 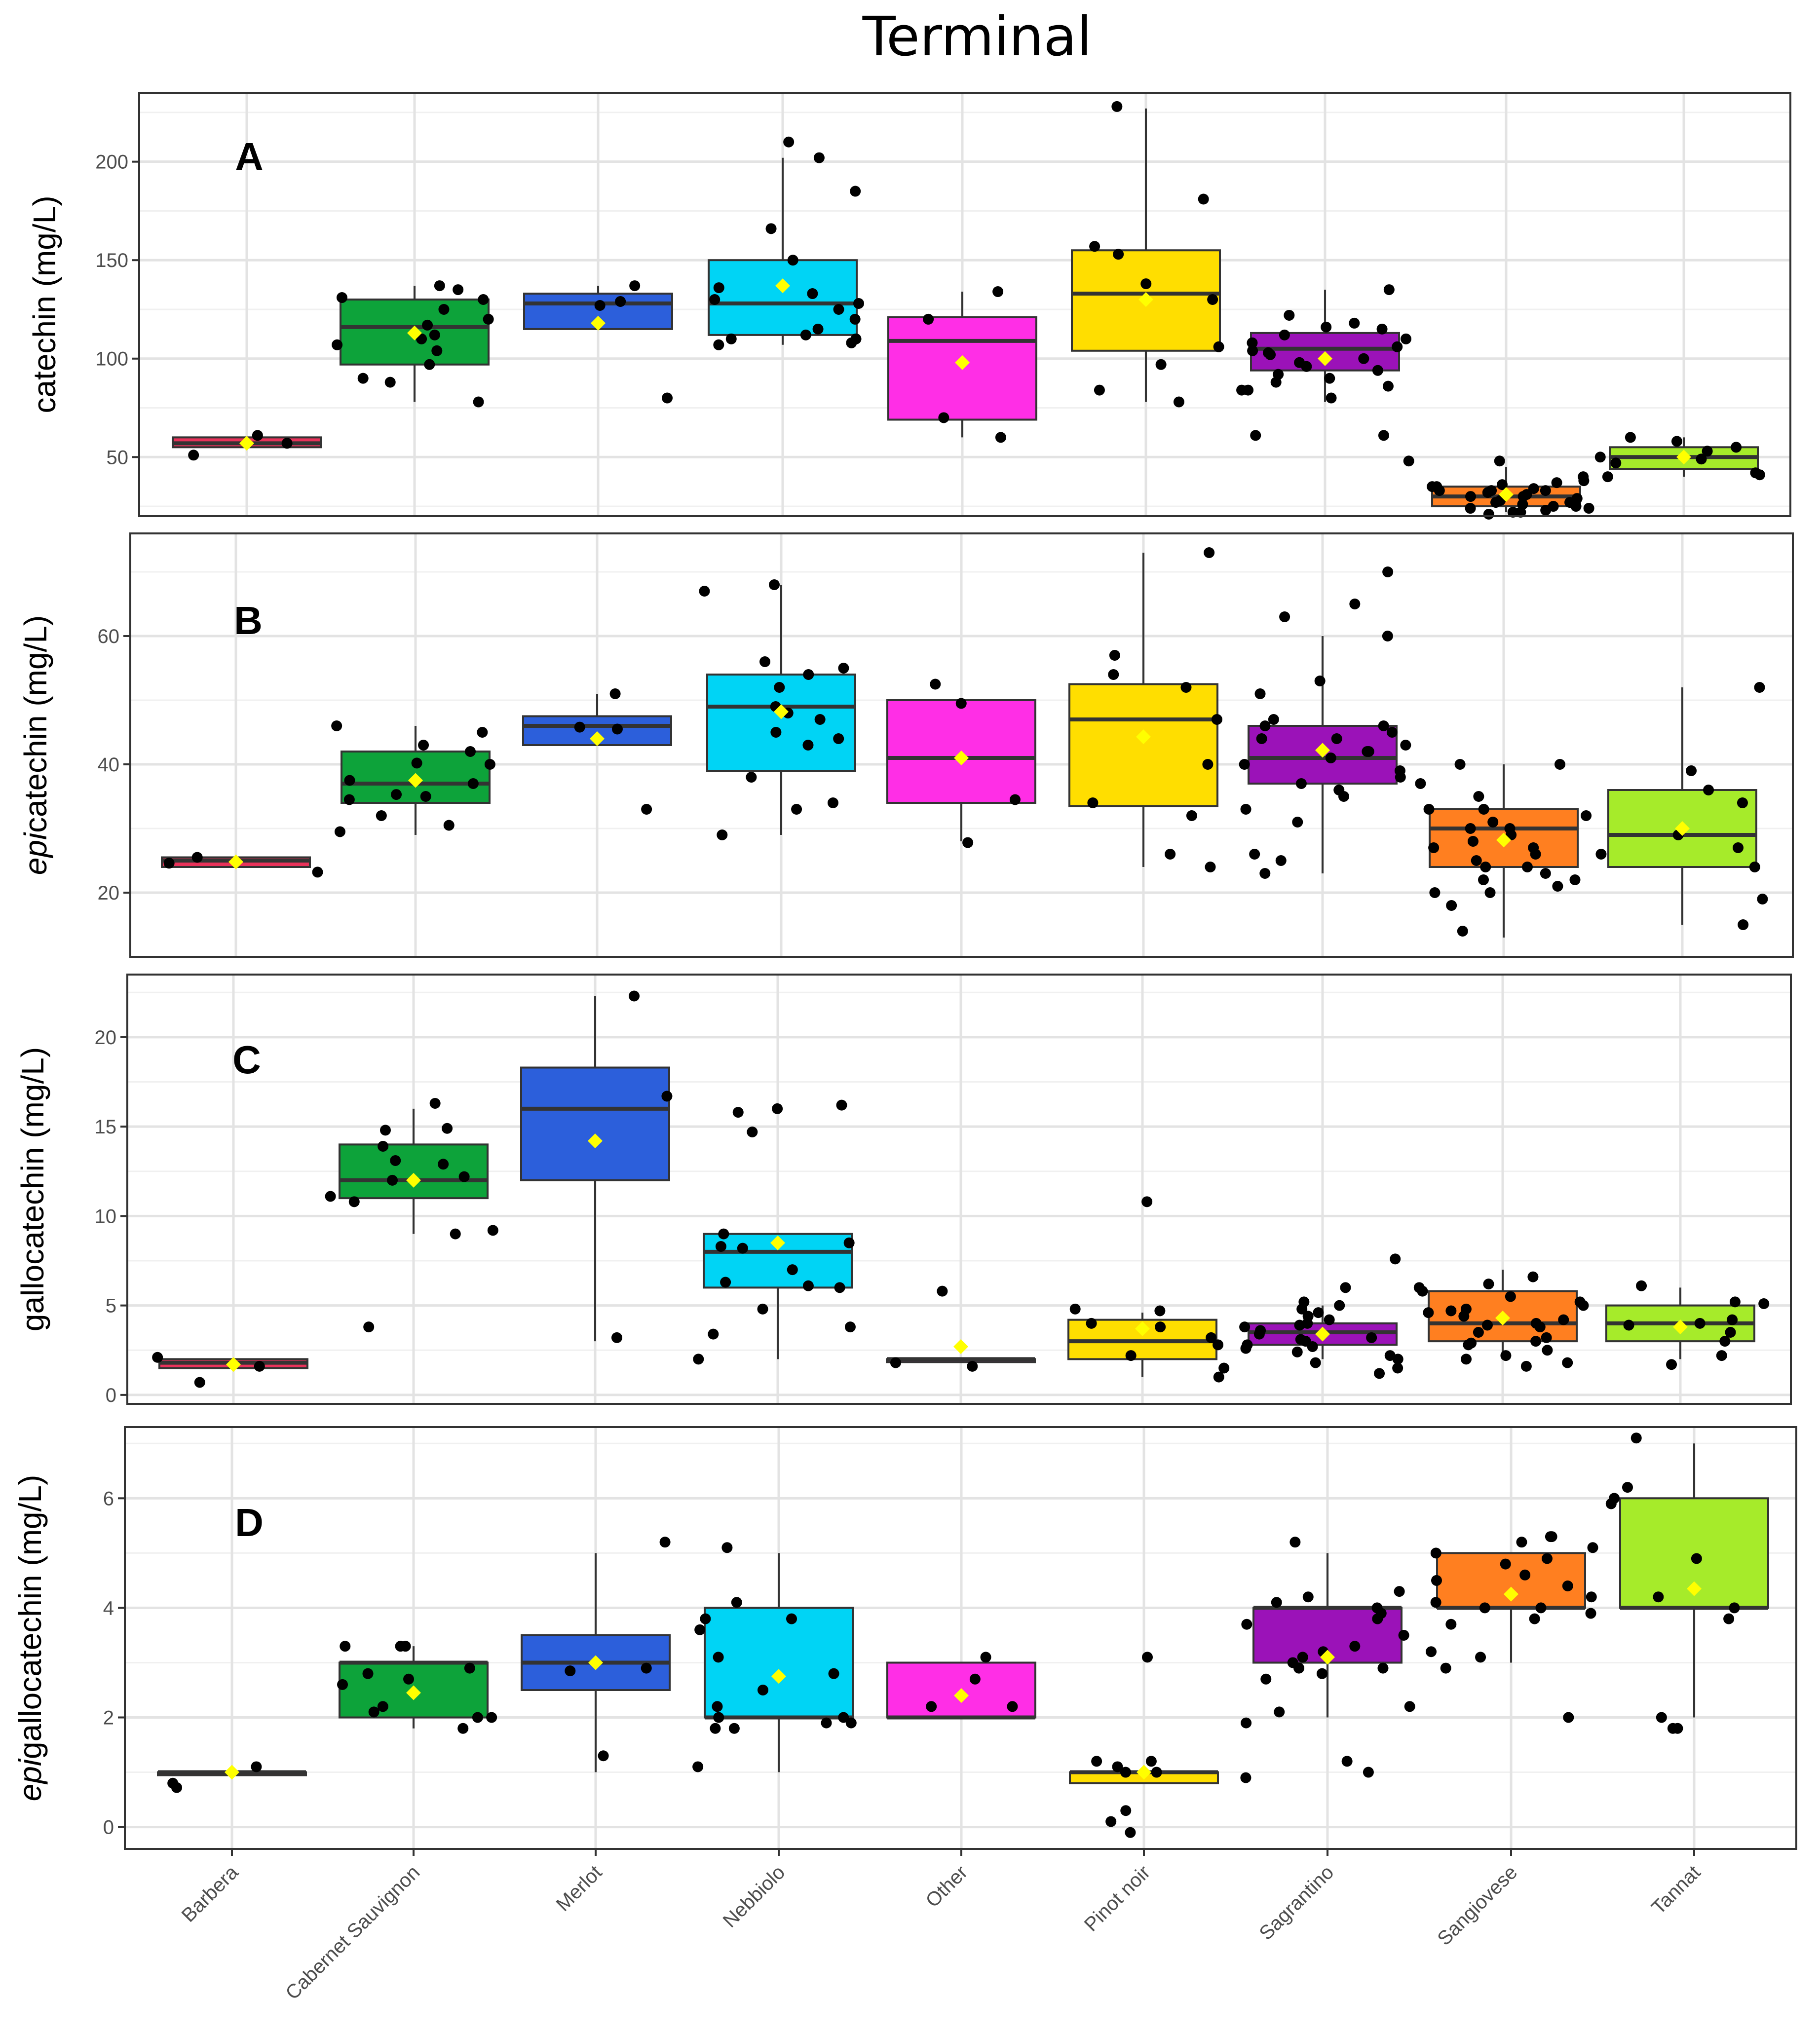 What do you see at coordinates (777, 709) in the screenshot?
I see `box-nebbiolo` at bounding box center [777, 709].